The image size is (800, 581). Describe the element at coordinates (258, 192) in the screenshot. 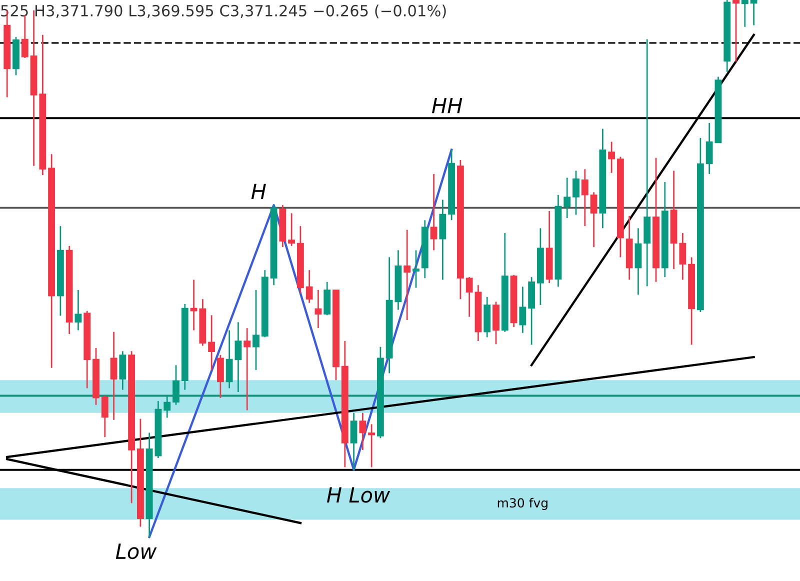

I see `annotation: H` at that location.